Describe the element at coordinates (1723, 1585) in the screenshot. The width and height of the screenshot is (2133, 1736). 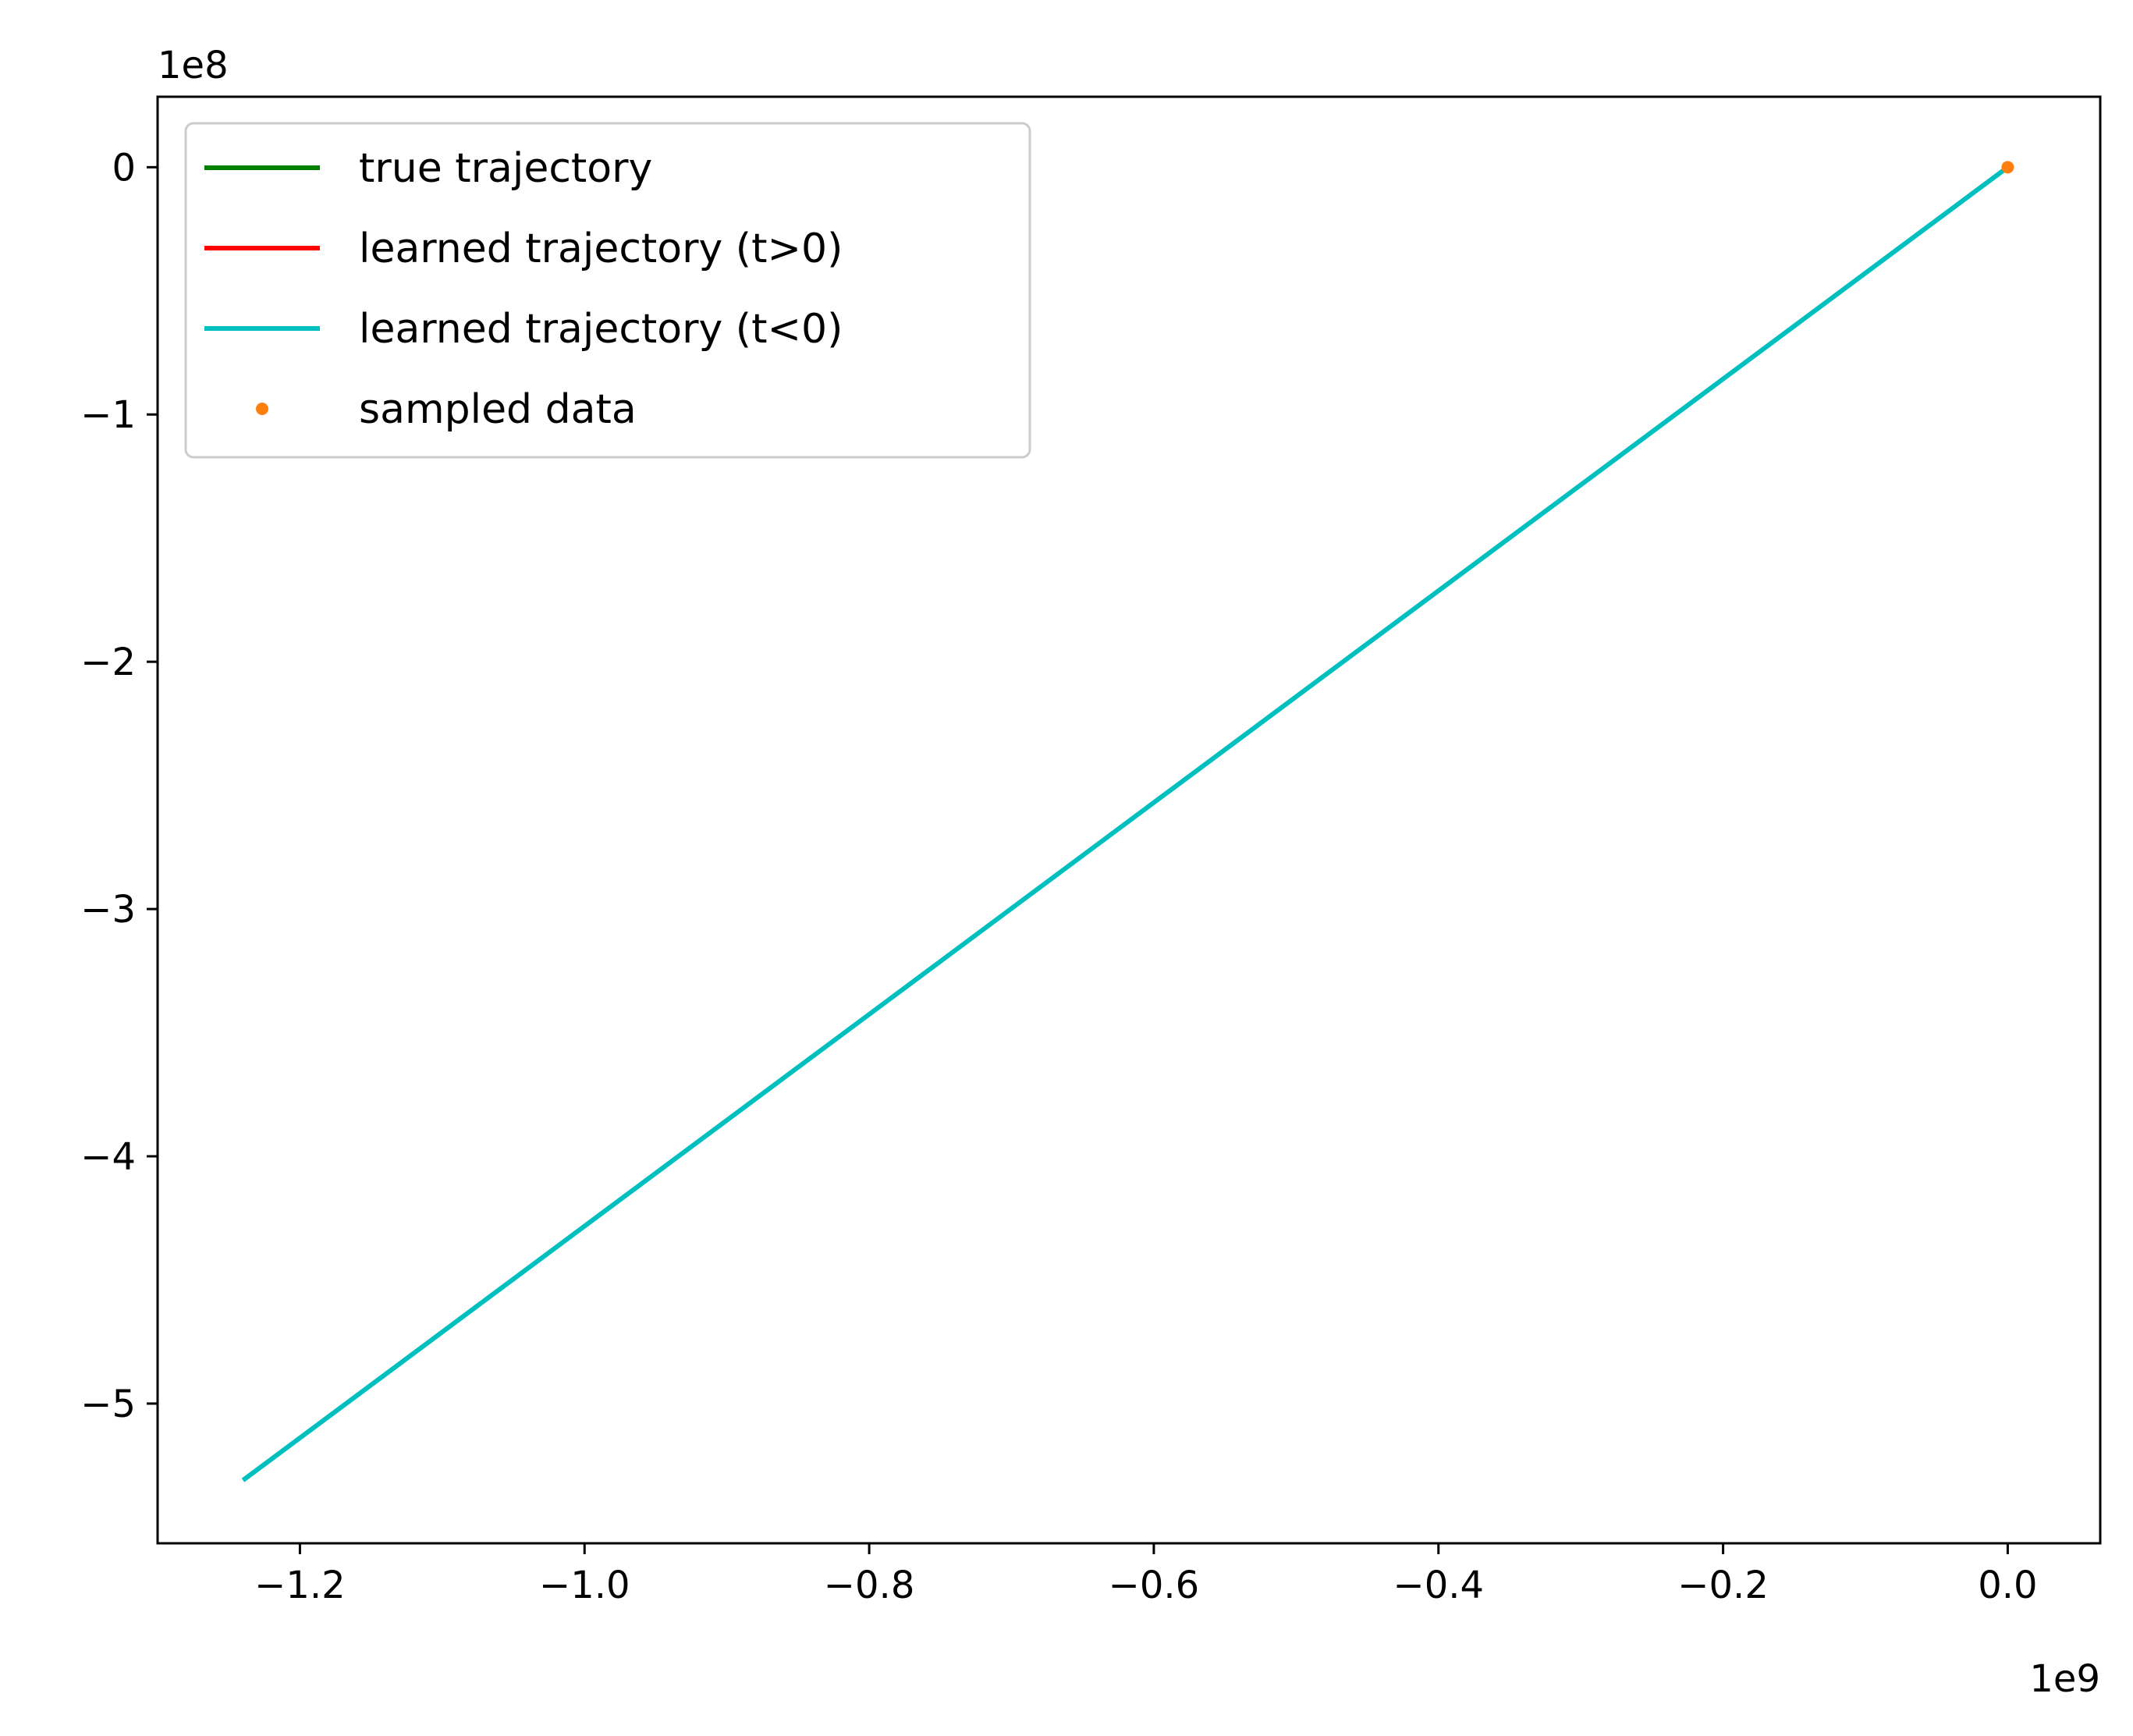
I see `x-tick-label: −0.2` at that location.